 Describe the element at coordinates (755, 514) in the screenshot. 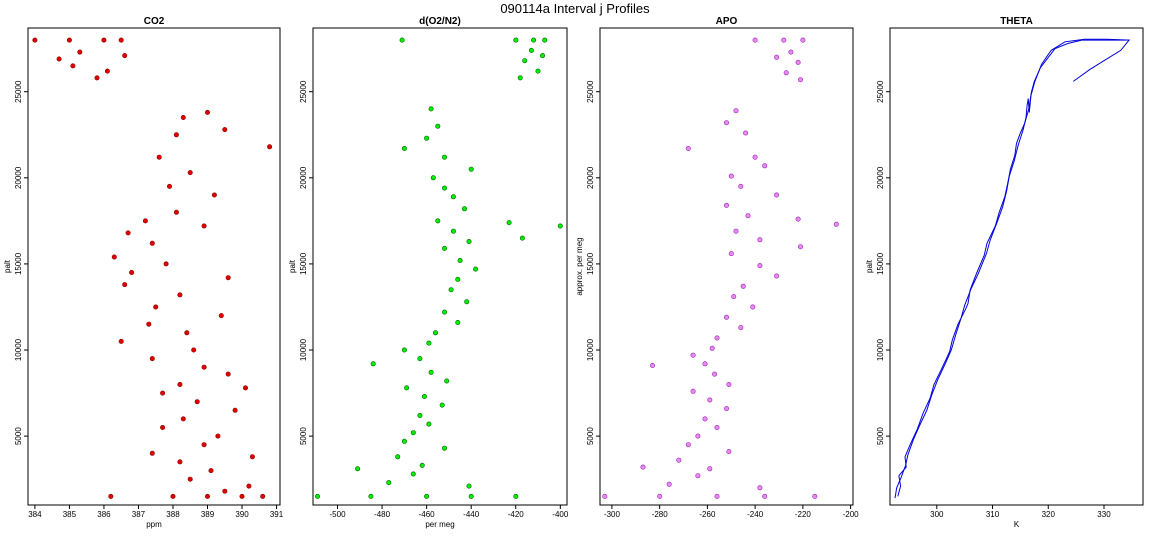

I see `x-tick-label: -240` at that location.